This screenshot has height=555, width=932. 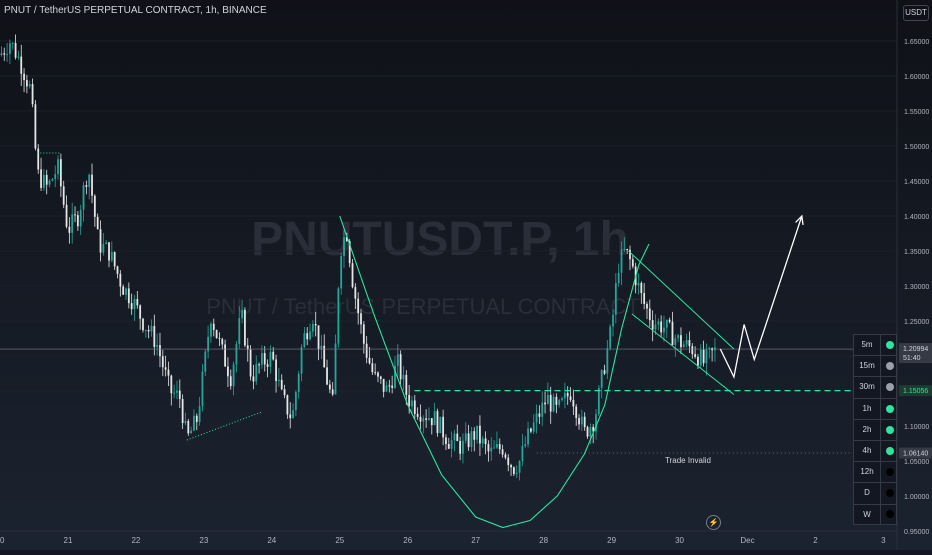 What do you see at coordinates (135, 540) in the screenshot?
I see `x-tick-label: 22` at bounding box center [135, 540].